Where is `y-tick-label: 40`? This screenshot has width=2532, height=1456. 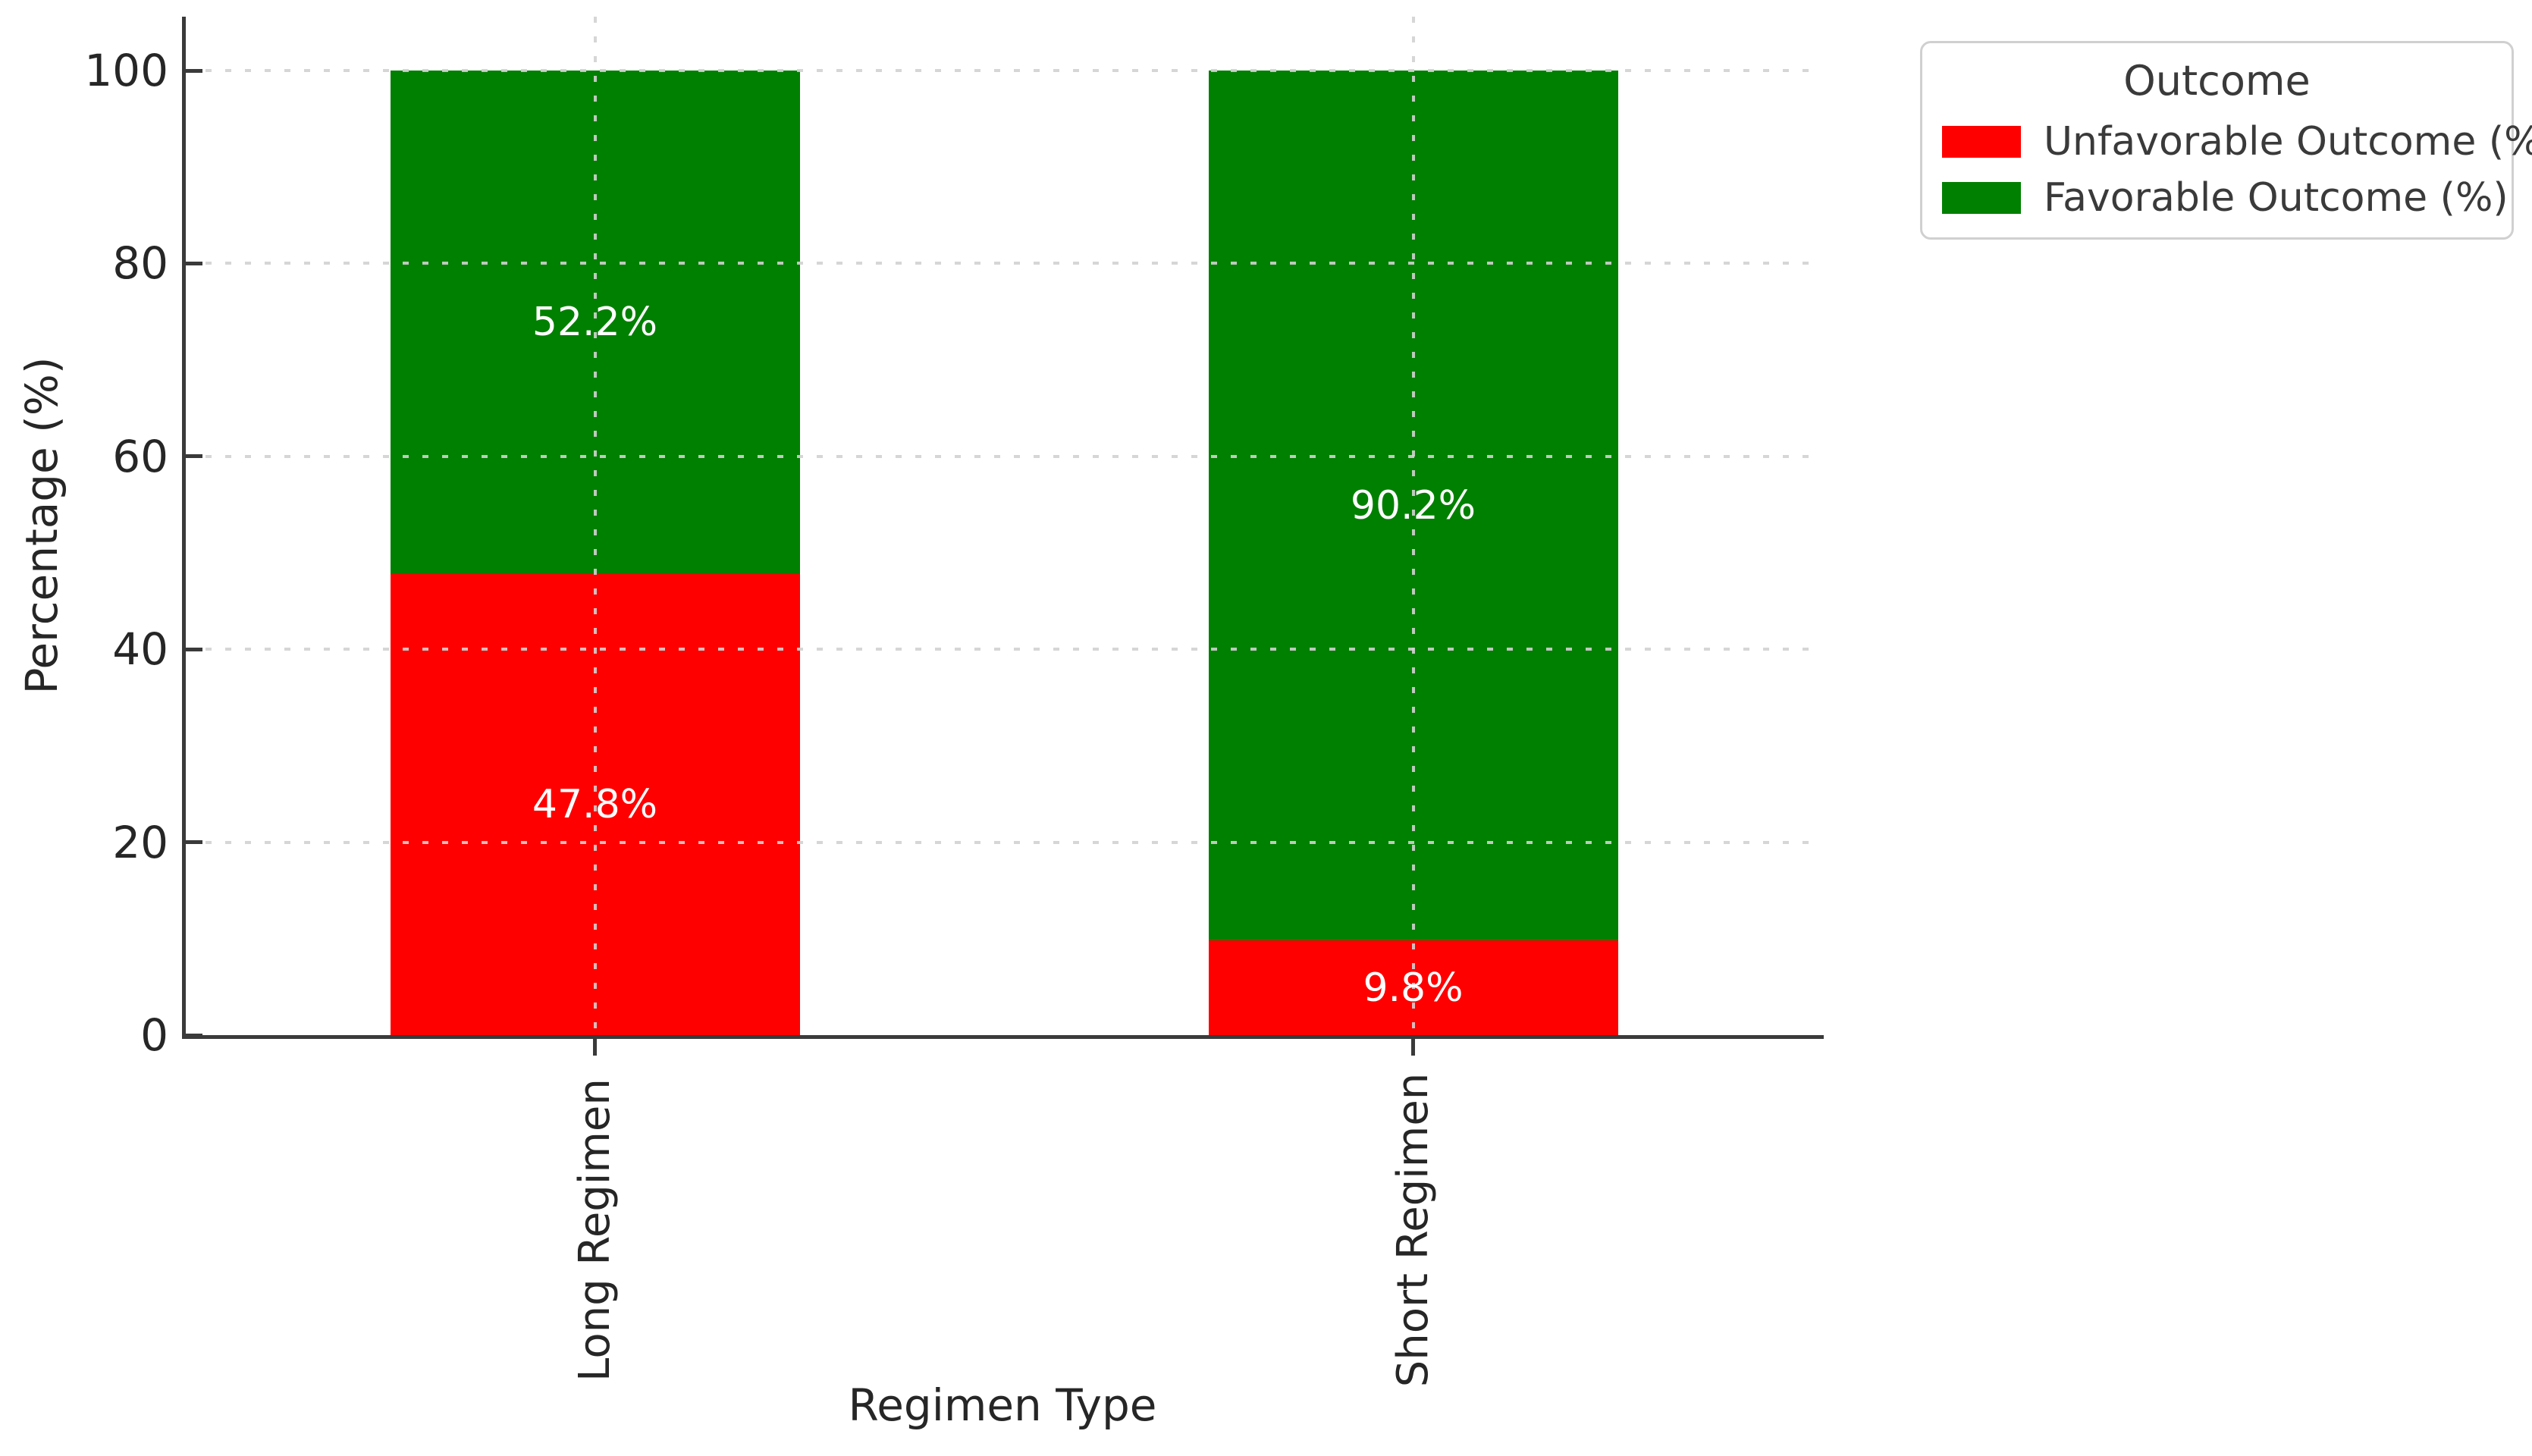 y-tick-label: 40 is located at coordinates (140, 649).